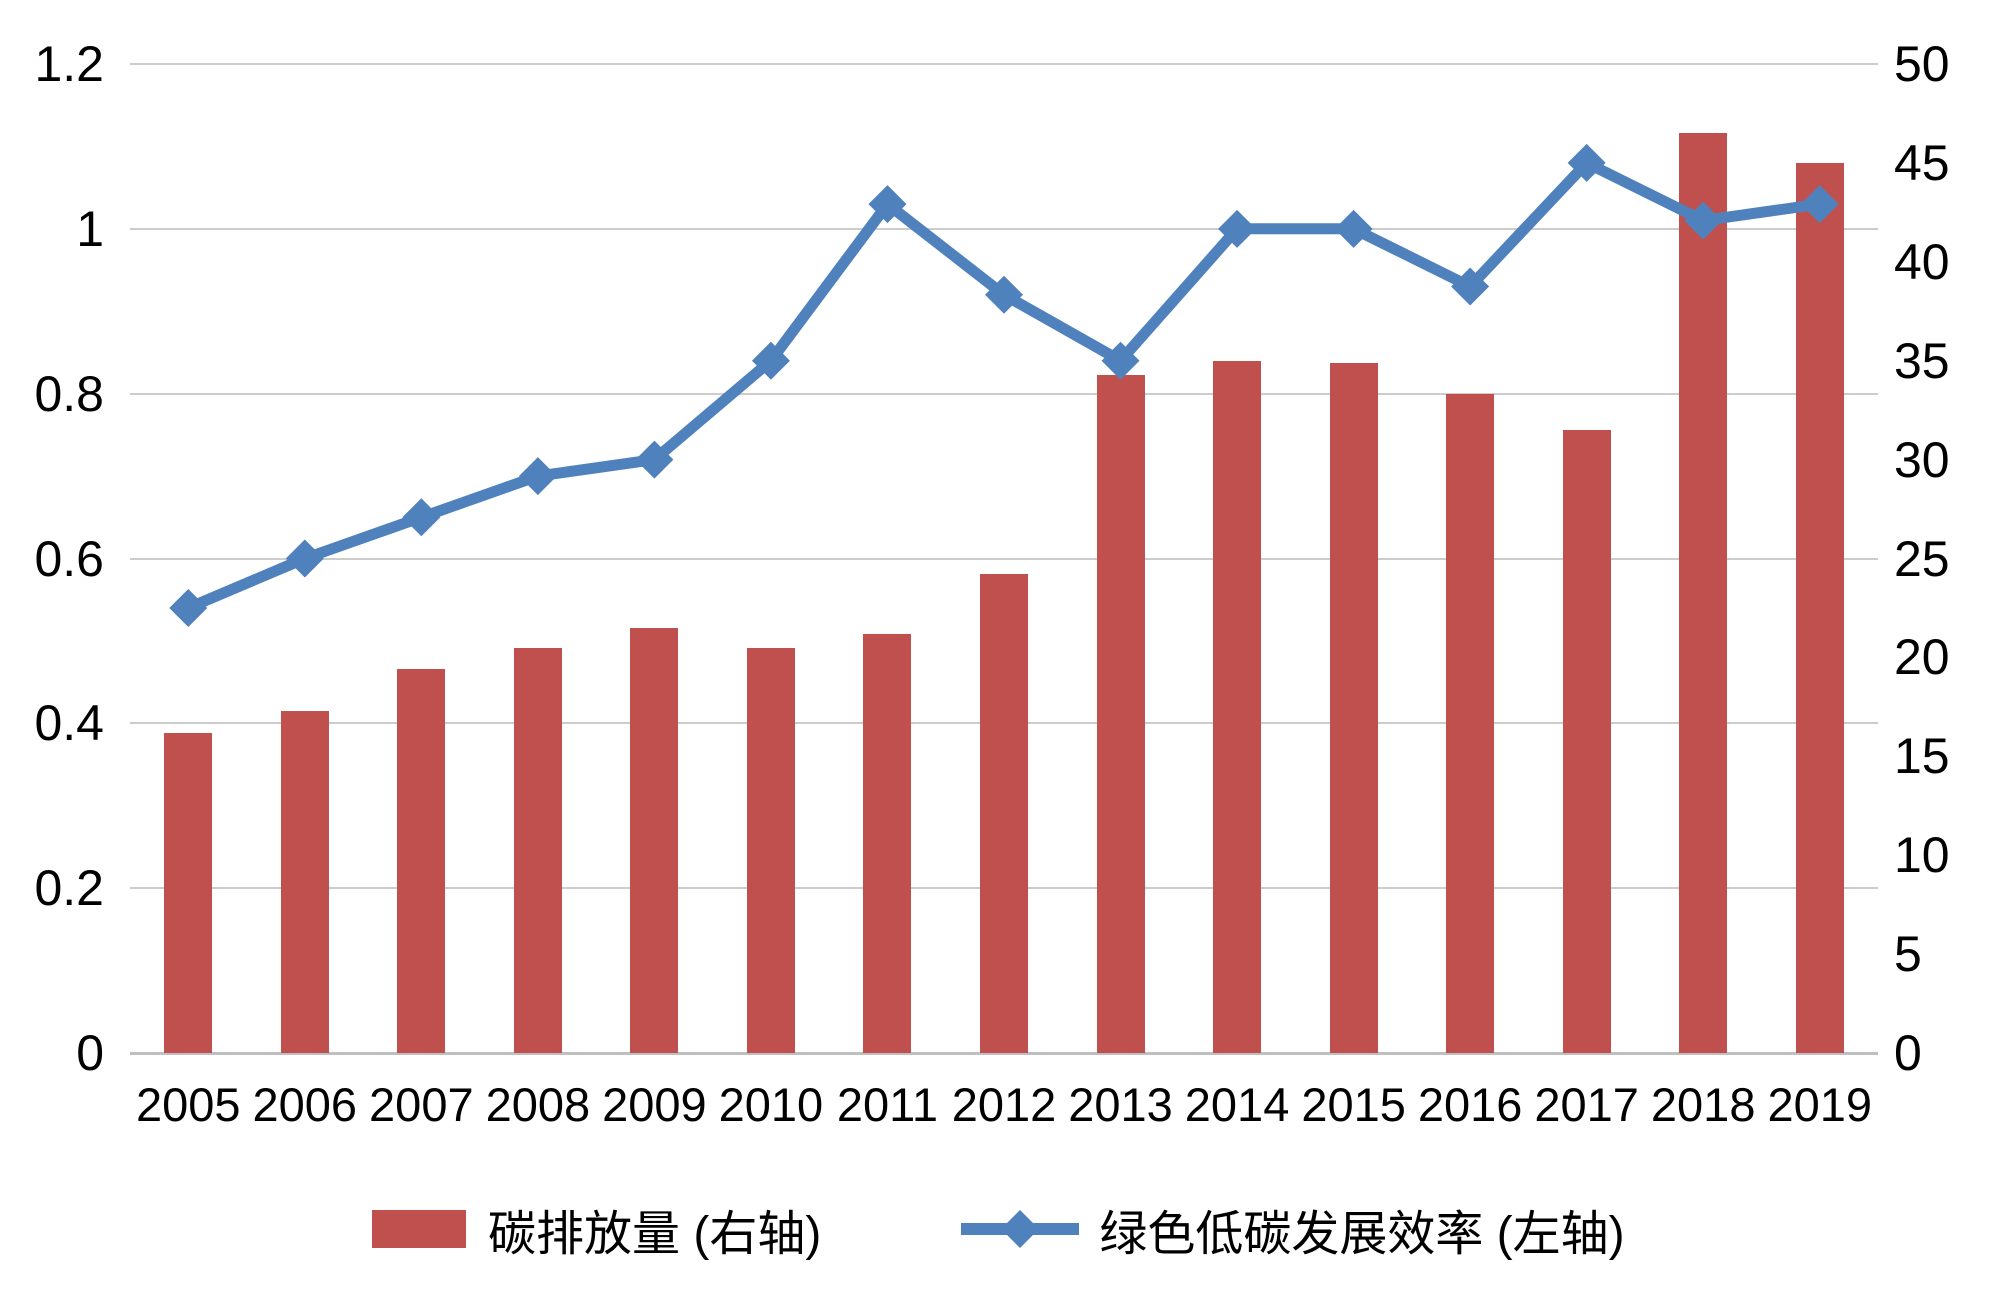  What do you see at coordinates (537, 476) in the screenshot?
I see `line-marker-2008` at bounding box center [537, 476].